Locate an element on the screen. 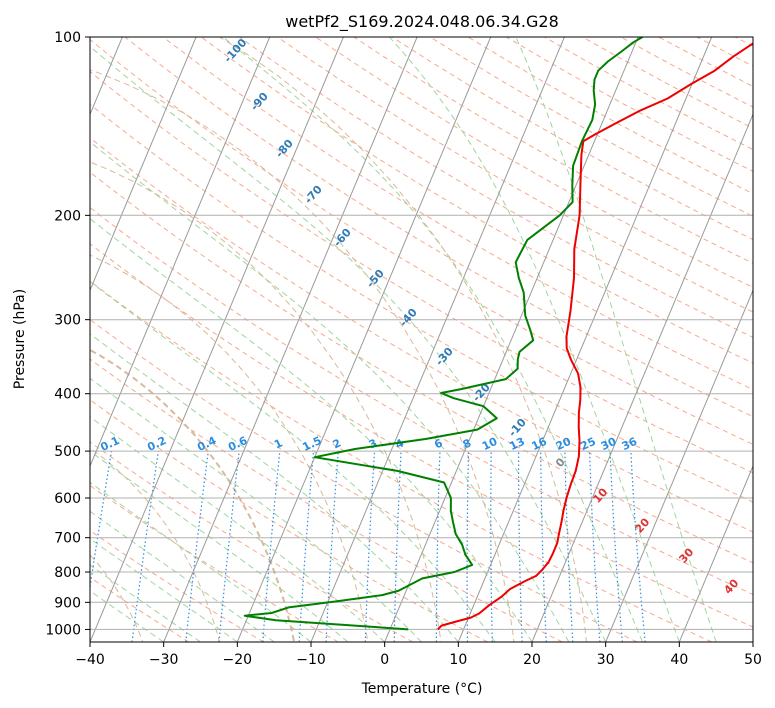 This screenshot has width=775, height=708. mixing-ratio-label: 16 is located at coordinates (540, 444).